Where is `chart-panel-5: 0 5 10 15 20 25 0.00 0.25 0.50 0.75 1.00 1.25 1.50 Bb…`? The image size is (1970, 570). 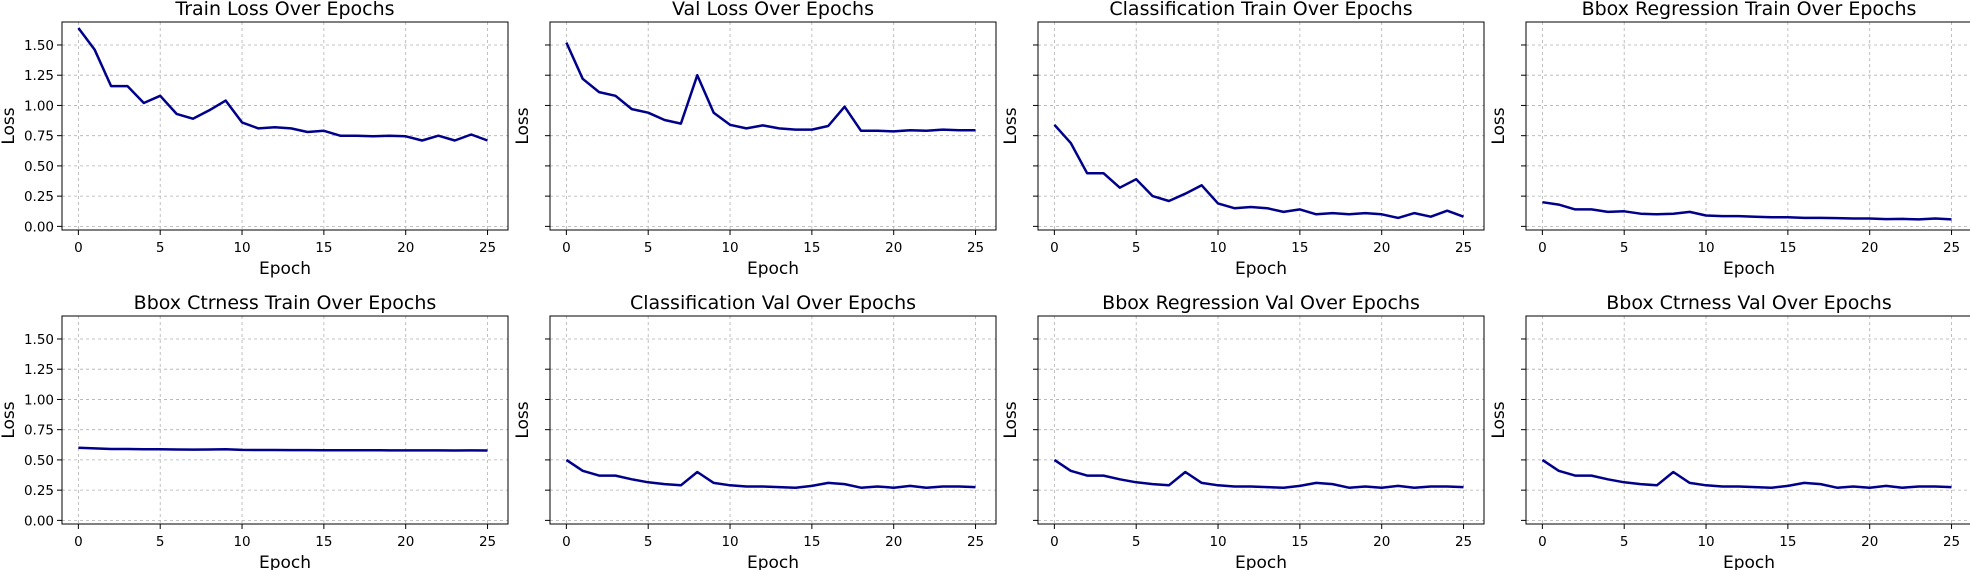
chart-panel-5: 0 5 10 15 20 25 0.00 0.25 0.50 0.75 1.00 1.25 1.50 Bb… is located at coordinates (254, 431).